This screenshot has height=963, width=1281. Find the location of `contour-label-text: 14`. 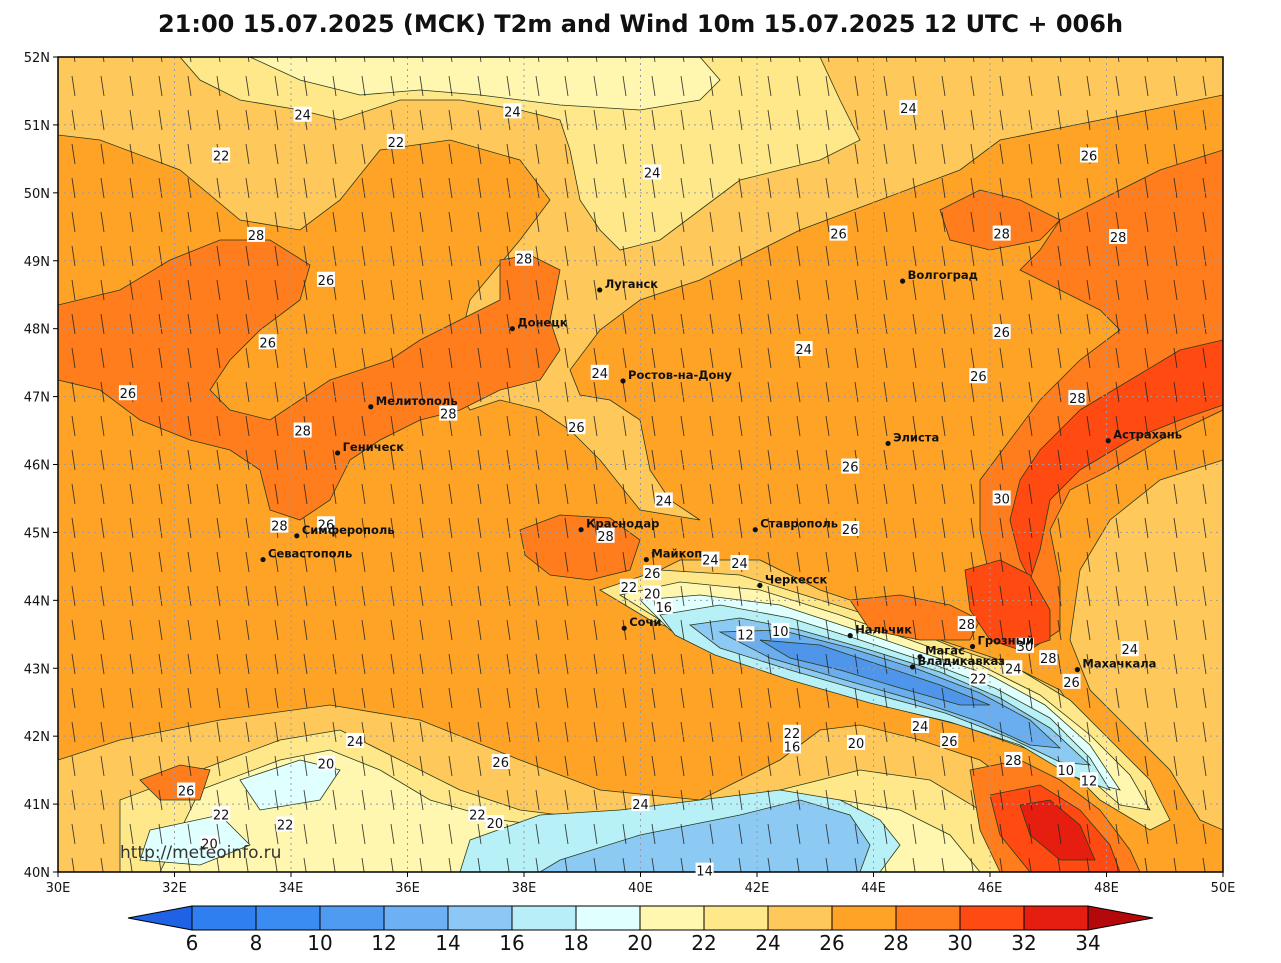

contour-label-text: 14 is located at coordinates (704, 872).